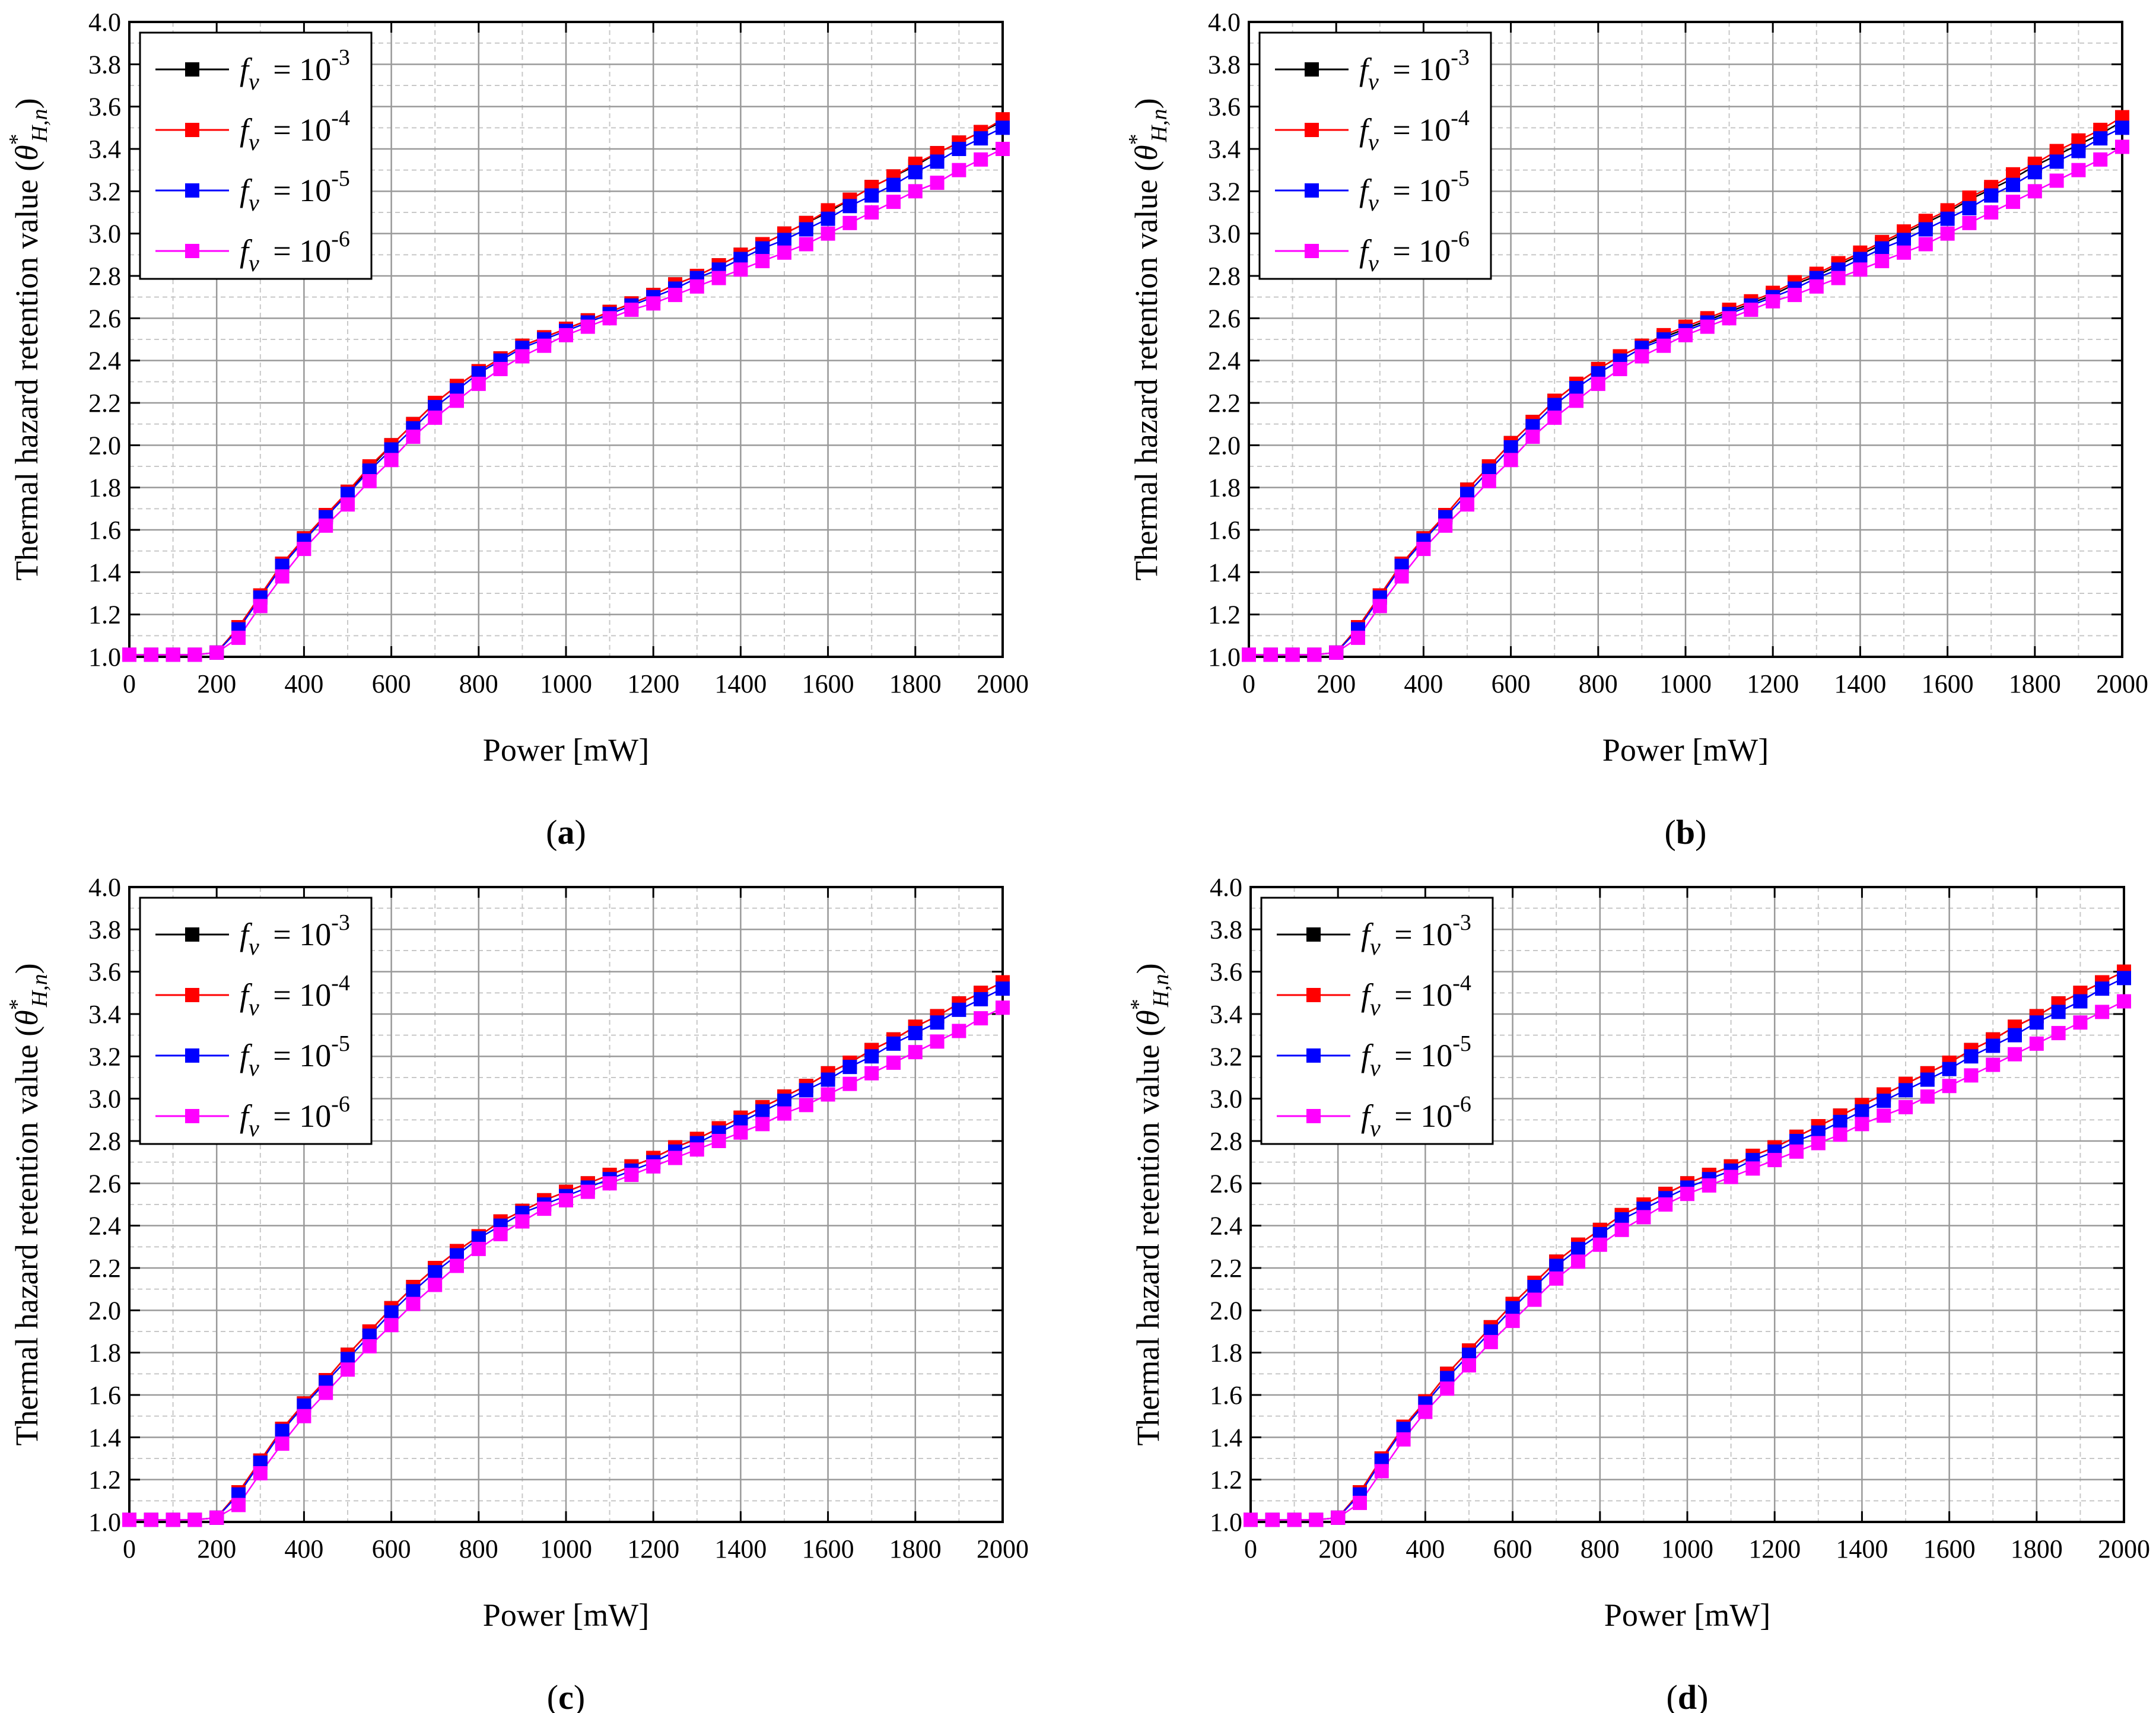  I want to click on x-tick-label: 1600, so click(828, 1548).